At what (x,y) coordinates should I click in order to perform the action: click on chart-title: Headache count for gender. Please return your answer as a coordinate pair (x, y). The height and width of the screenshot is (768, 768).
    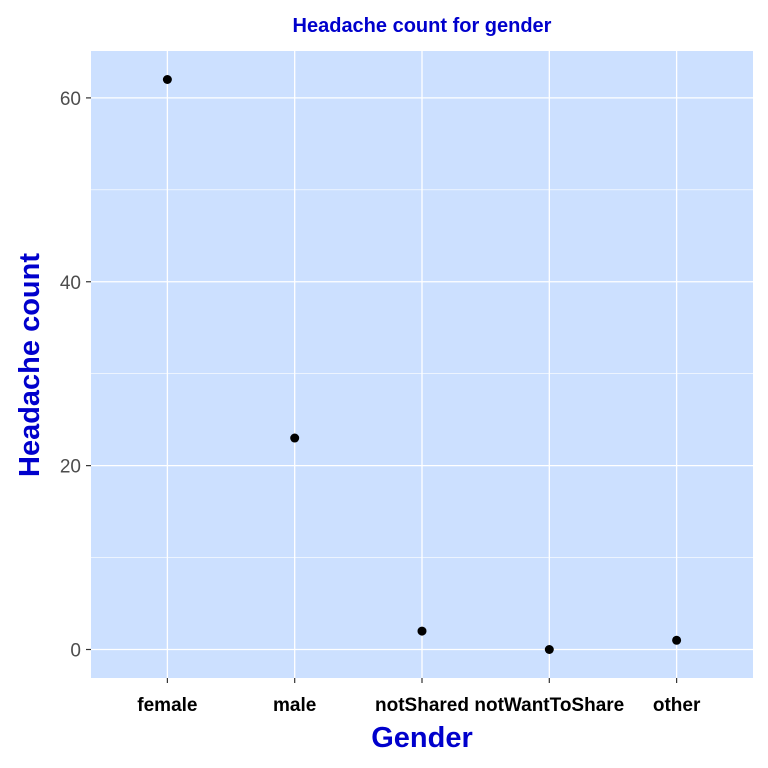
    Looking at the image, I should click on (422, 26).